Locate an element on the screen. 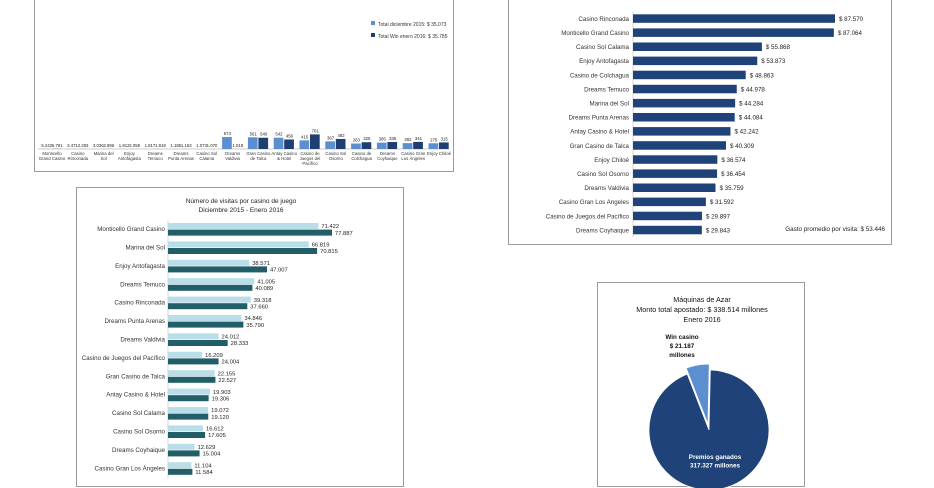 This screenshot has height=488, width=934. data-label: 22.527 is located at coordinates (227, 381).